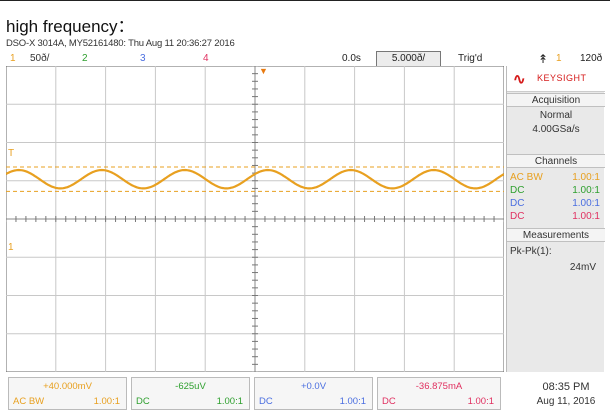 This screenshot has height=415, width=610. What do you see at coordinates (566, 401) in the screenshot?
I see `clock-date: Aug 11, 2016` at bounding box center [566, 401].